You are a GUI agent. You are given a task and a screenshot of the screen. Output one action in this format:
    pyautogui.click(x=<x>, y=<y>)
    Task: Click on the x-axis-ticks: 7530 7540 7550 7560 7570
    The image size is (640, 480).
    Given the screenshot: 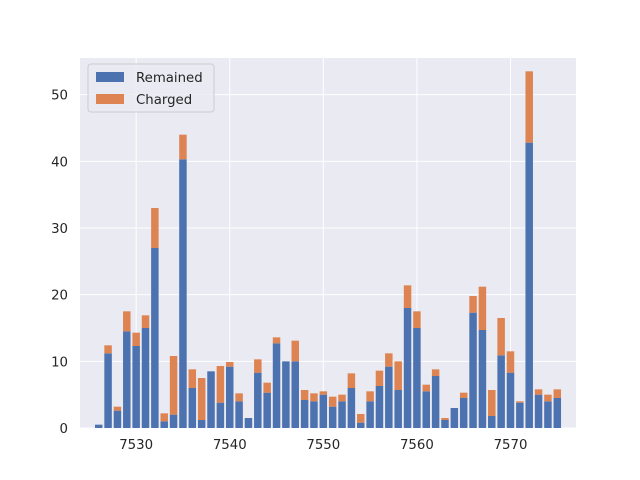 What is the action you would take?
    pyautogui.click(x=323, y=445)
    